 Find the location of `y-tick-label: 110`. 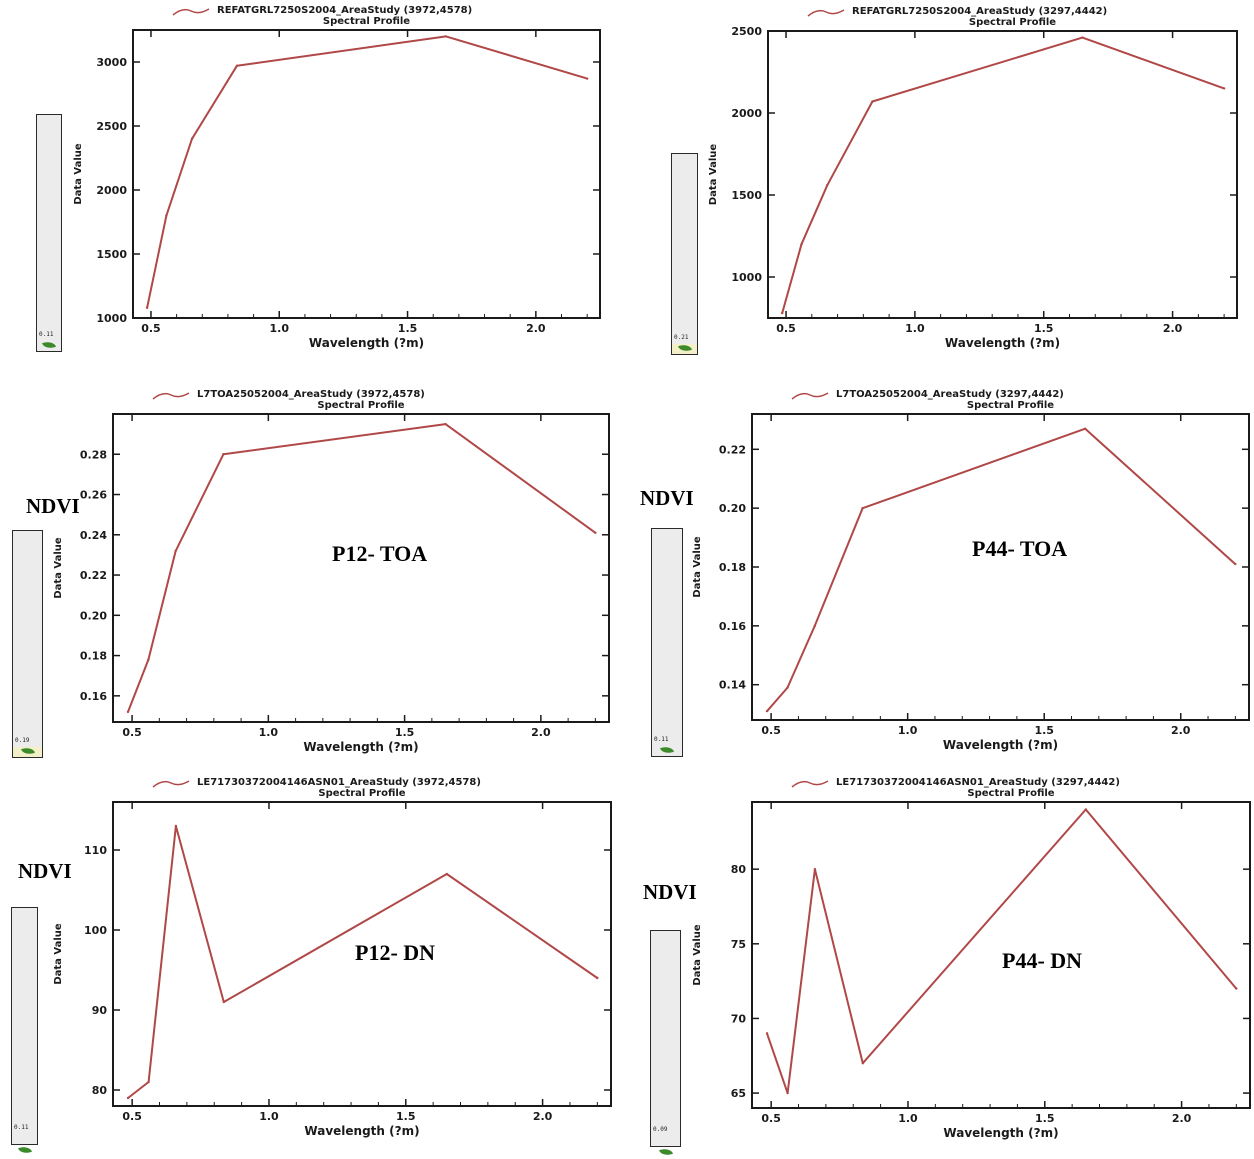

y-tick-label: 110 is located at coordinates (95, 850).